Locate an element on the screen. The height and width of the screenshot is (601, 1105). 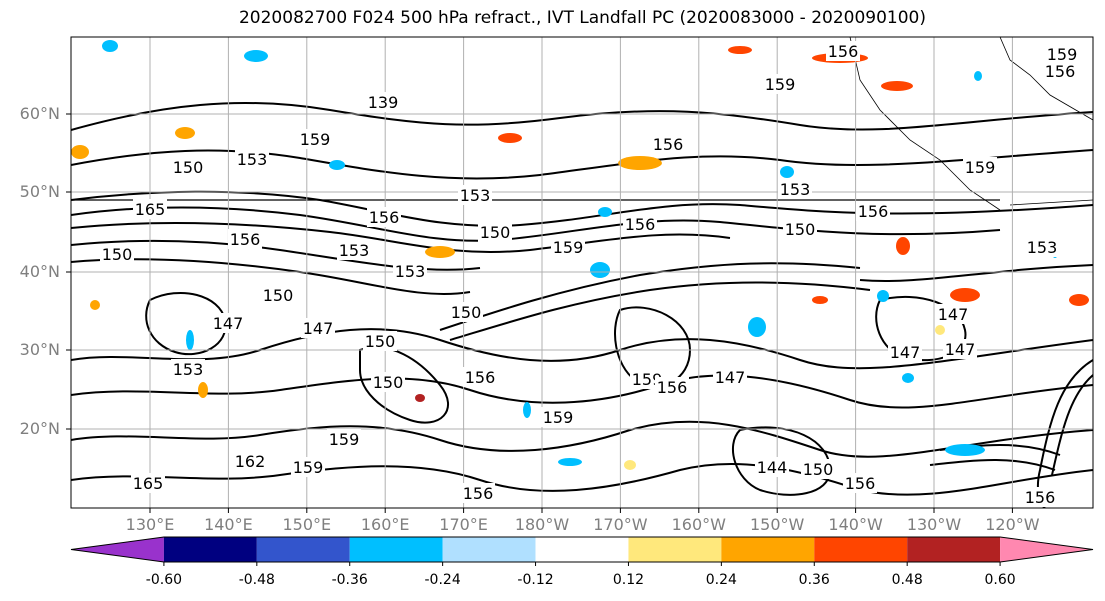
lon-tick-label: 140°W is located at coordinates (855, 524).